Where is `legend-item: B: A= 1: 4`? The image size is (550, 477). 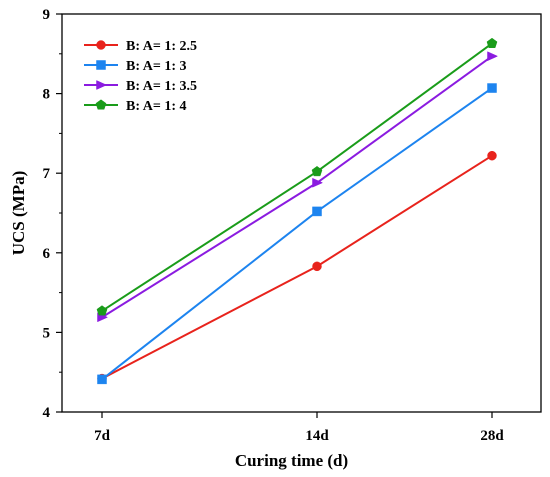 legend-item: B: A= 1: 4 is located at coordinates (135, 106).